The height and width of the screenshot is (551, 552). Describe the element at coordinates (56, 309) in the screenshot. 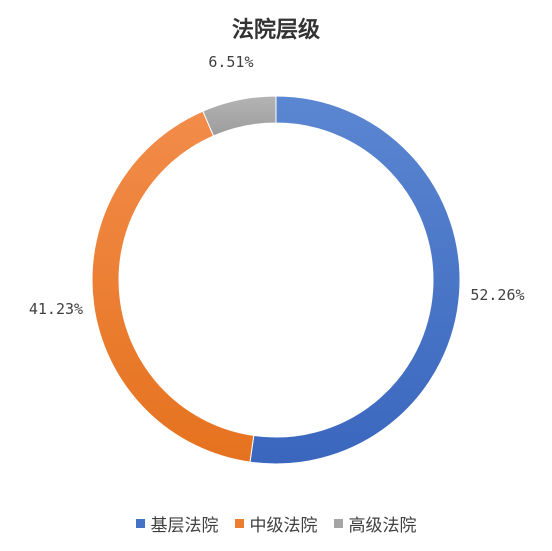

I see `data-label-2: 41.23%` at that location.